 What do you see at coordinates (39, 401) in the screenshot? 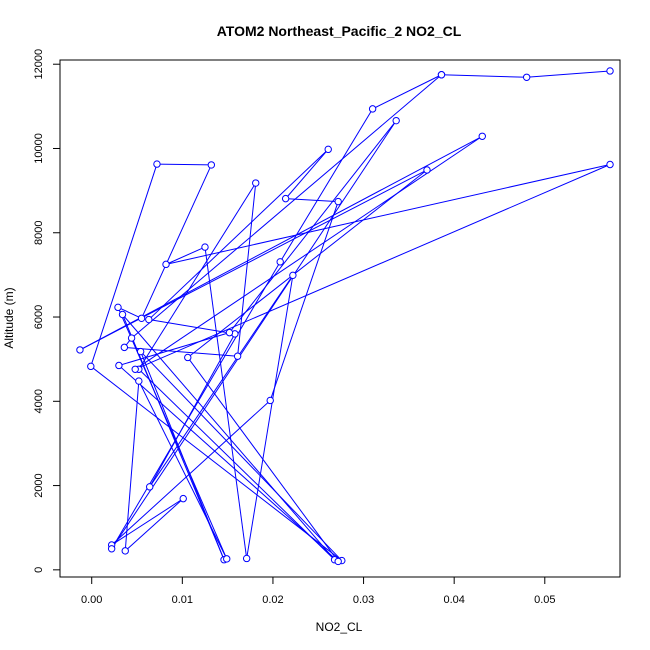
I see `y-tick-label: 4000` at bounding box center [39, 401].